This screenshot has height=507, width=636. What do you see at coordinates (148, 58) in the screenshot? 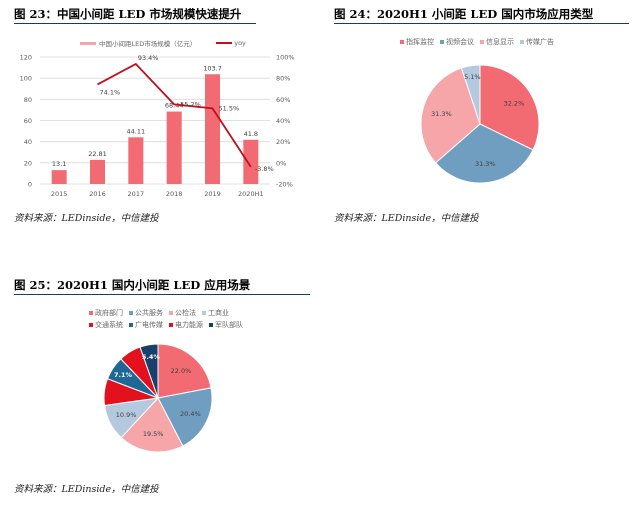
I see `yoy-value-label: 93.4%` at bounding box center [148, 58].